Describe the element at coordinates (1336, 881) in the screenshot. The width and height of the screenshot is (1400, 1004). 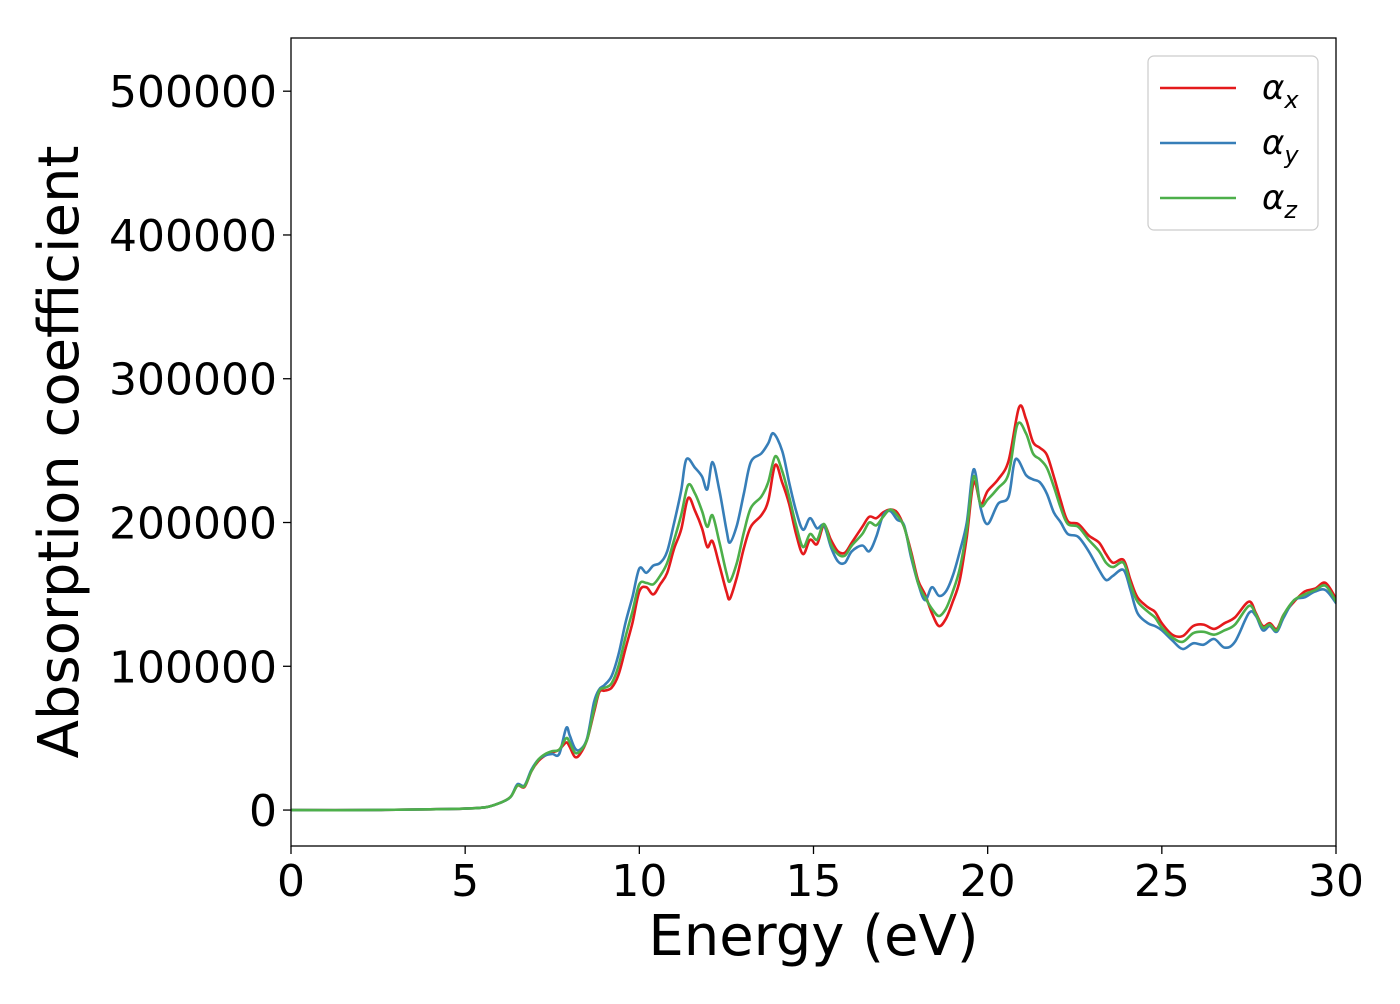
I see `x-tick-label: 30` at that location.